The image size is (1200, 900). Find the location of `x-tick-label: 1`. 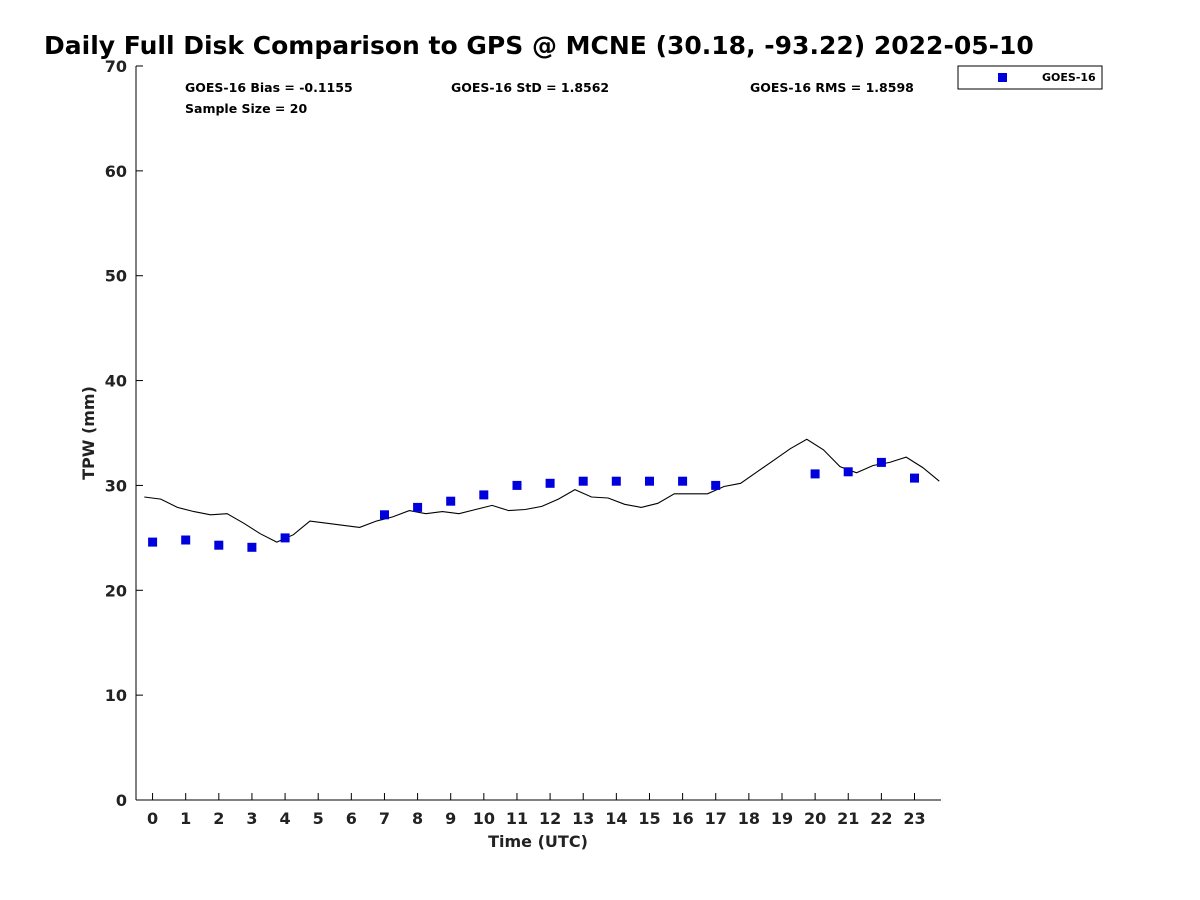

x-tick-label: 1 is located at coordinates (185, 818).